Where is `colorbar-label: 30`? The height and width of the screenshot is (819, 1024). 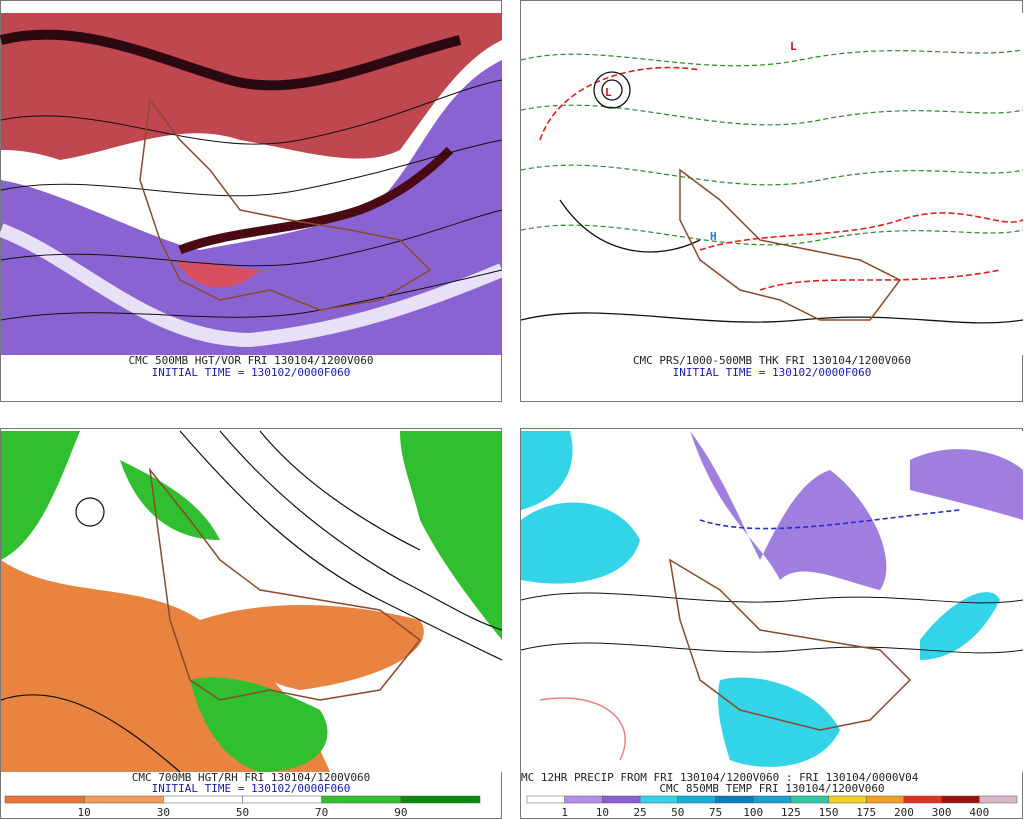 colorbar-label: 30 is located at coordinates (163, 812).